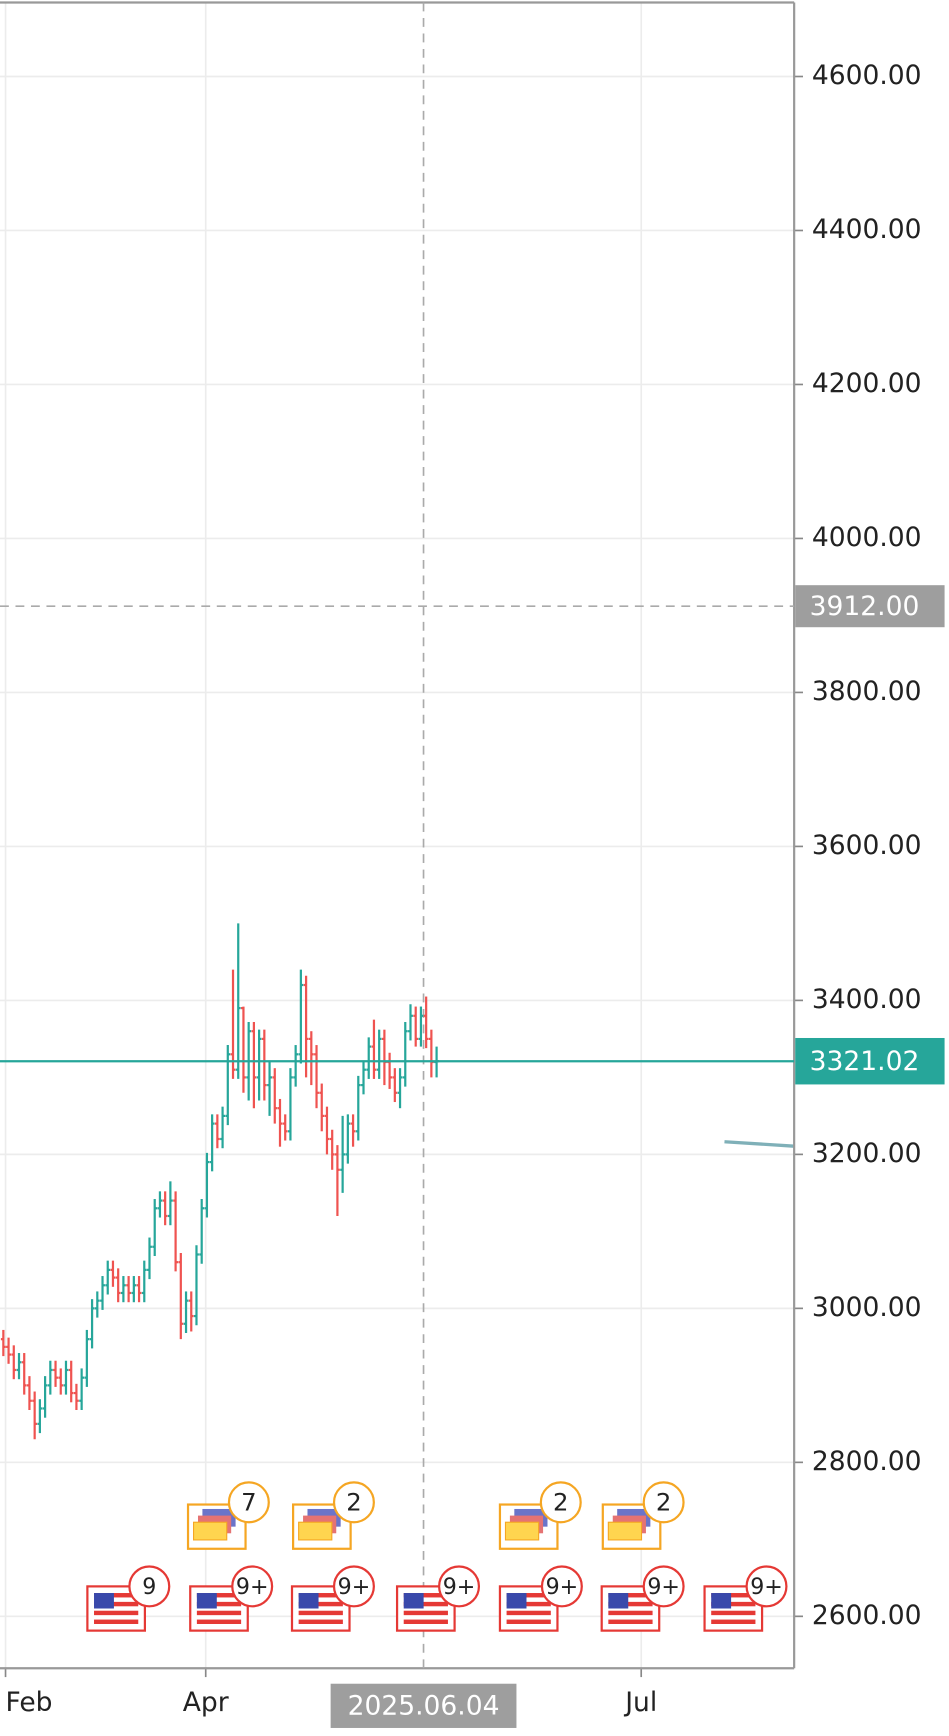 The height and width of the screenshot is (1736, 949). I want to click on y-tick-label: 2800.00, so click(867, 1461).